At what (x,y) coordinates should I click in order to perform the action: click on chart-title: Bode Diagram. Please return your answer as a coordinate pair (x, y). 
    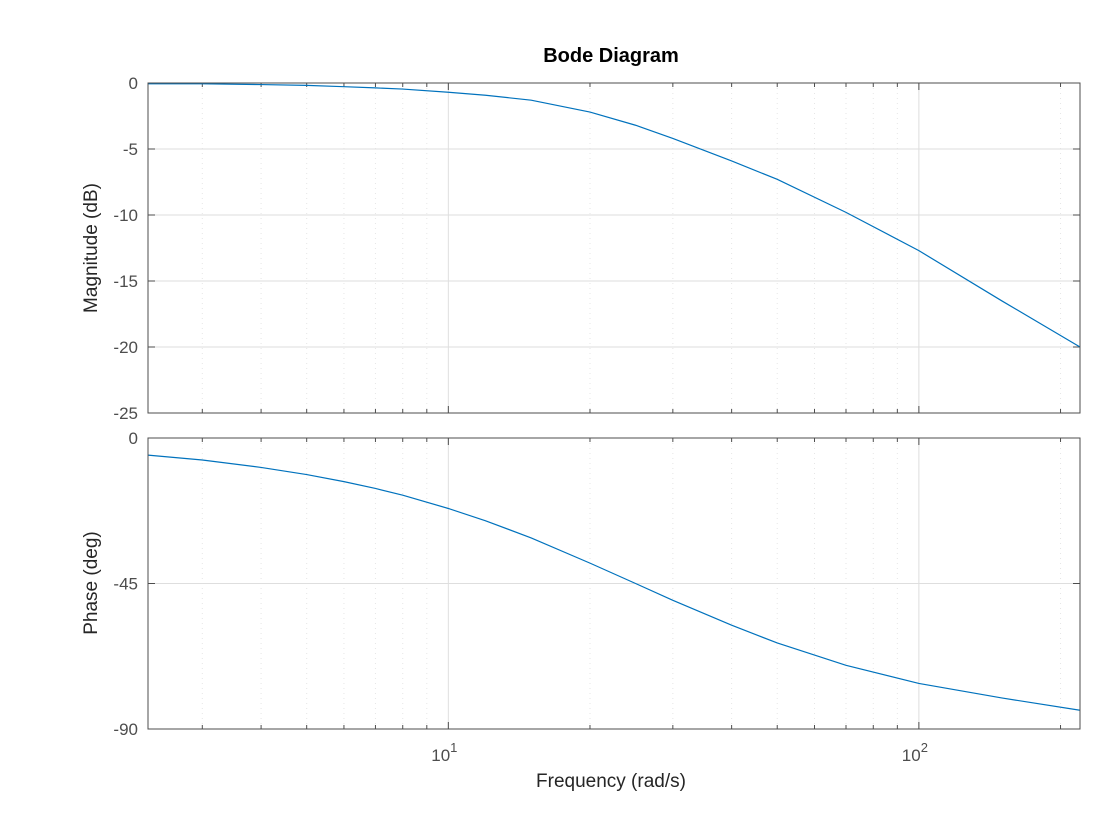
    Looking at the image, I should click on (611, 56).